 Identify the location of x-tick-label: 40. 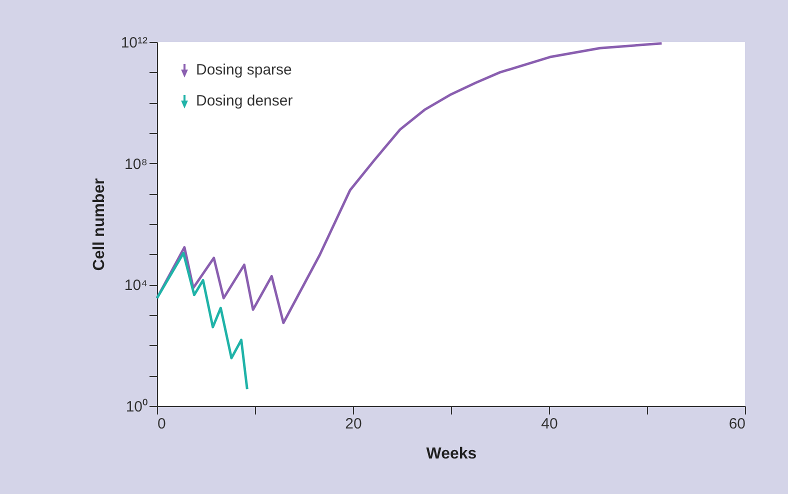
(549, 424).